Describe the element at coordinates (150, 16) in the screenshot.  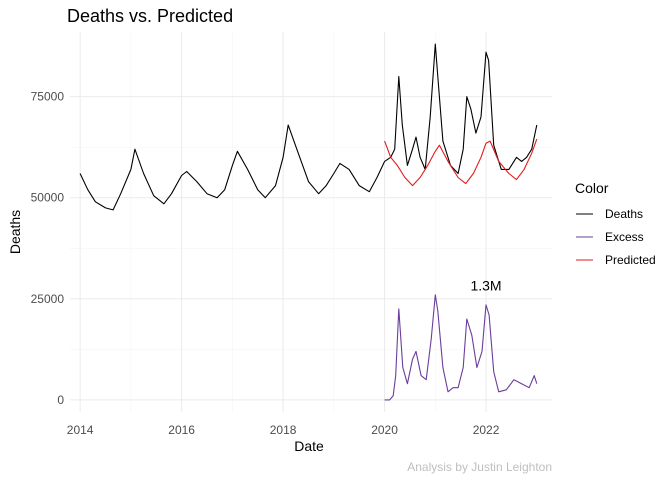
I see `chart-title: Deaths vs. Predicted` at that location.